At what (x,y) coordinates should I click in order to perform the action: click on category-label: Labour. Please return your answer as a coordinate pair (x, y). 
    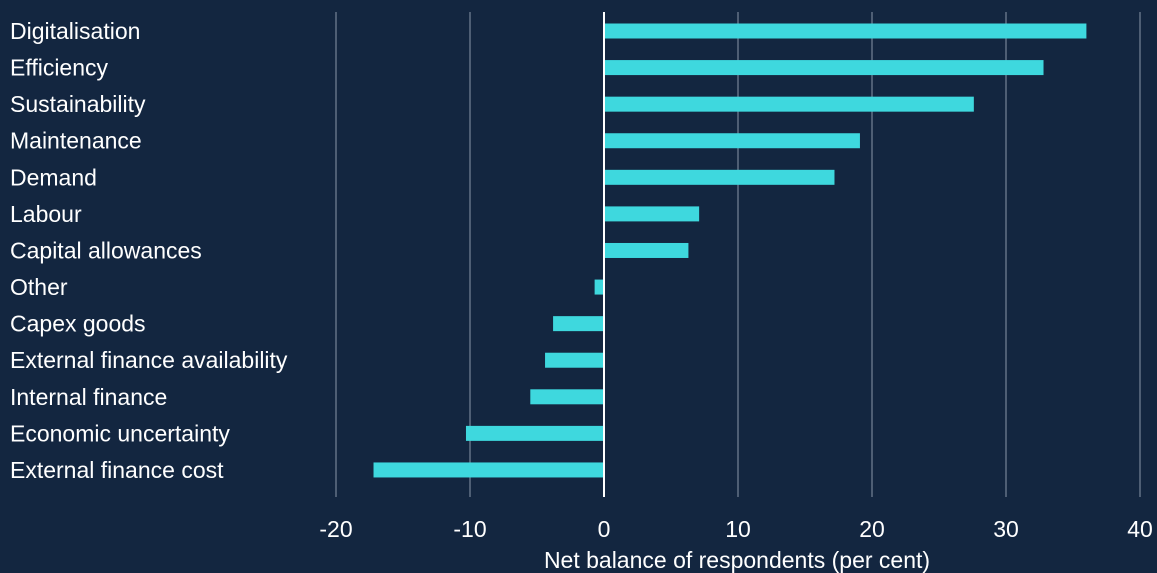
    Looking at the image, I should click on (46, 214).